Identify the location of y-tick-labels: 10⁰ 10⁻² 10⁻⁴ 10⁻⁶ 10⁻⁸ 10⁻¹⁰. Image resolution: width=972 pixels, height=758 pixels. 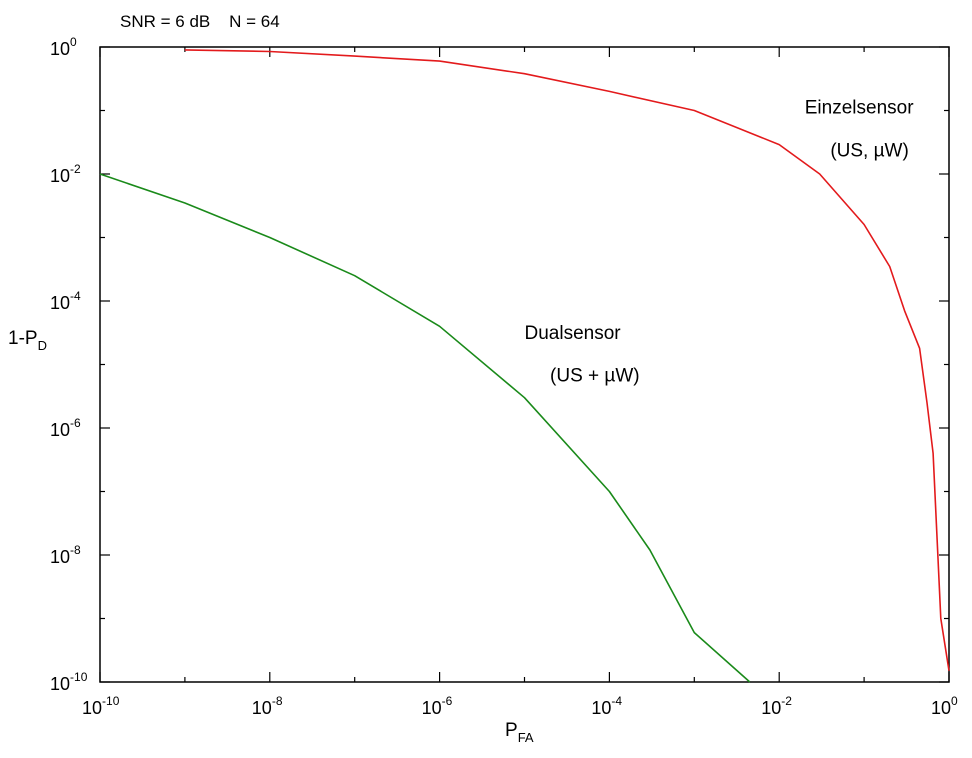
(69, 364).